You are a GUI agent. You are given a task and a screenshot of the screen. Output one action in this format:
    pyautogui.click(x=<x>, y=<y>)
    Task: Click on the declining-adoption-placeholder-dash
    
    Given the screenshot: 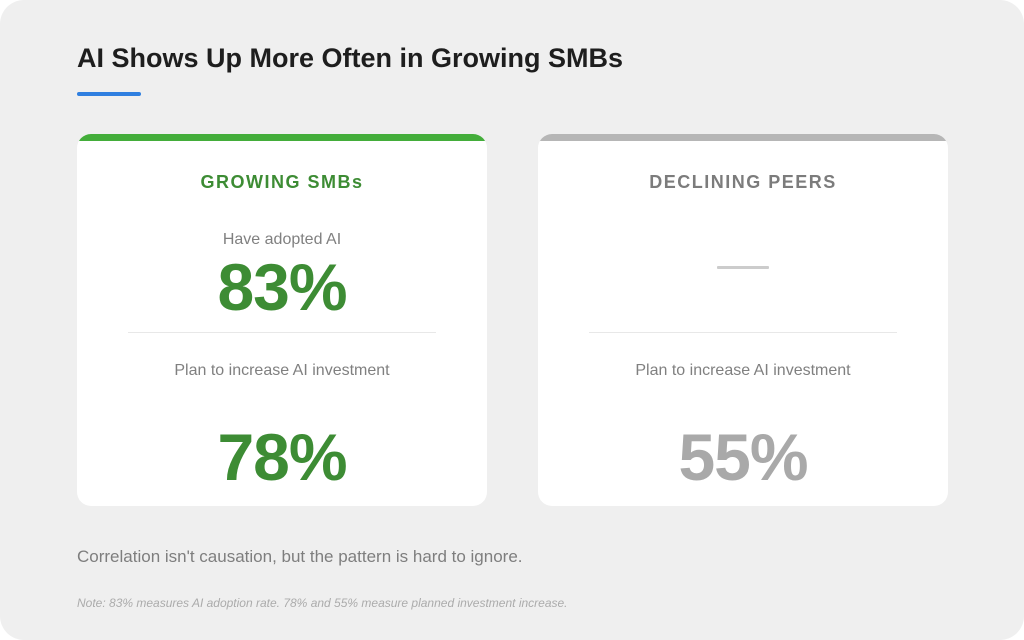 What is the action you would take?
    pyautogui.click(x=743, y=267)
    